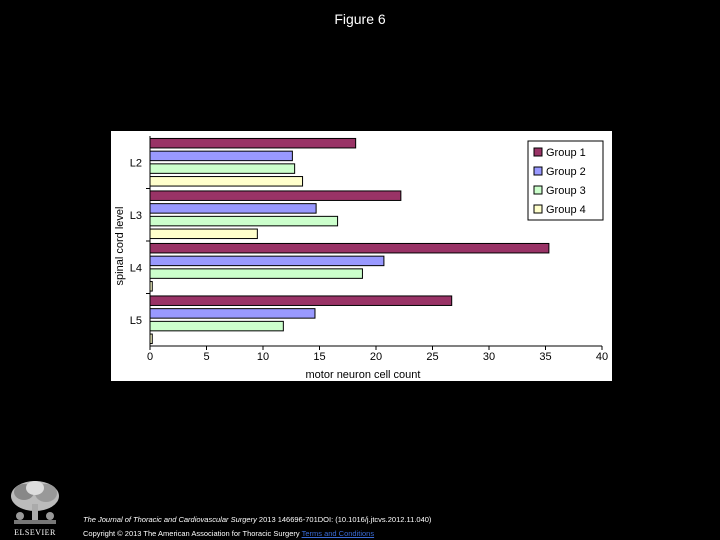 This screenshot has width=720, height=540. Describe the element at coordinates (136, 163) in the screenshot. I see `y-tick-label-l2: L2` at that location.